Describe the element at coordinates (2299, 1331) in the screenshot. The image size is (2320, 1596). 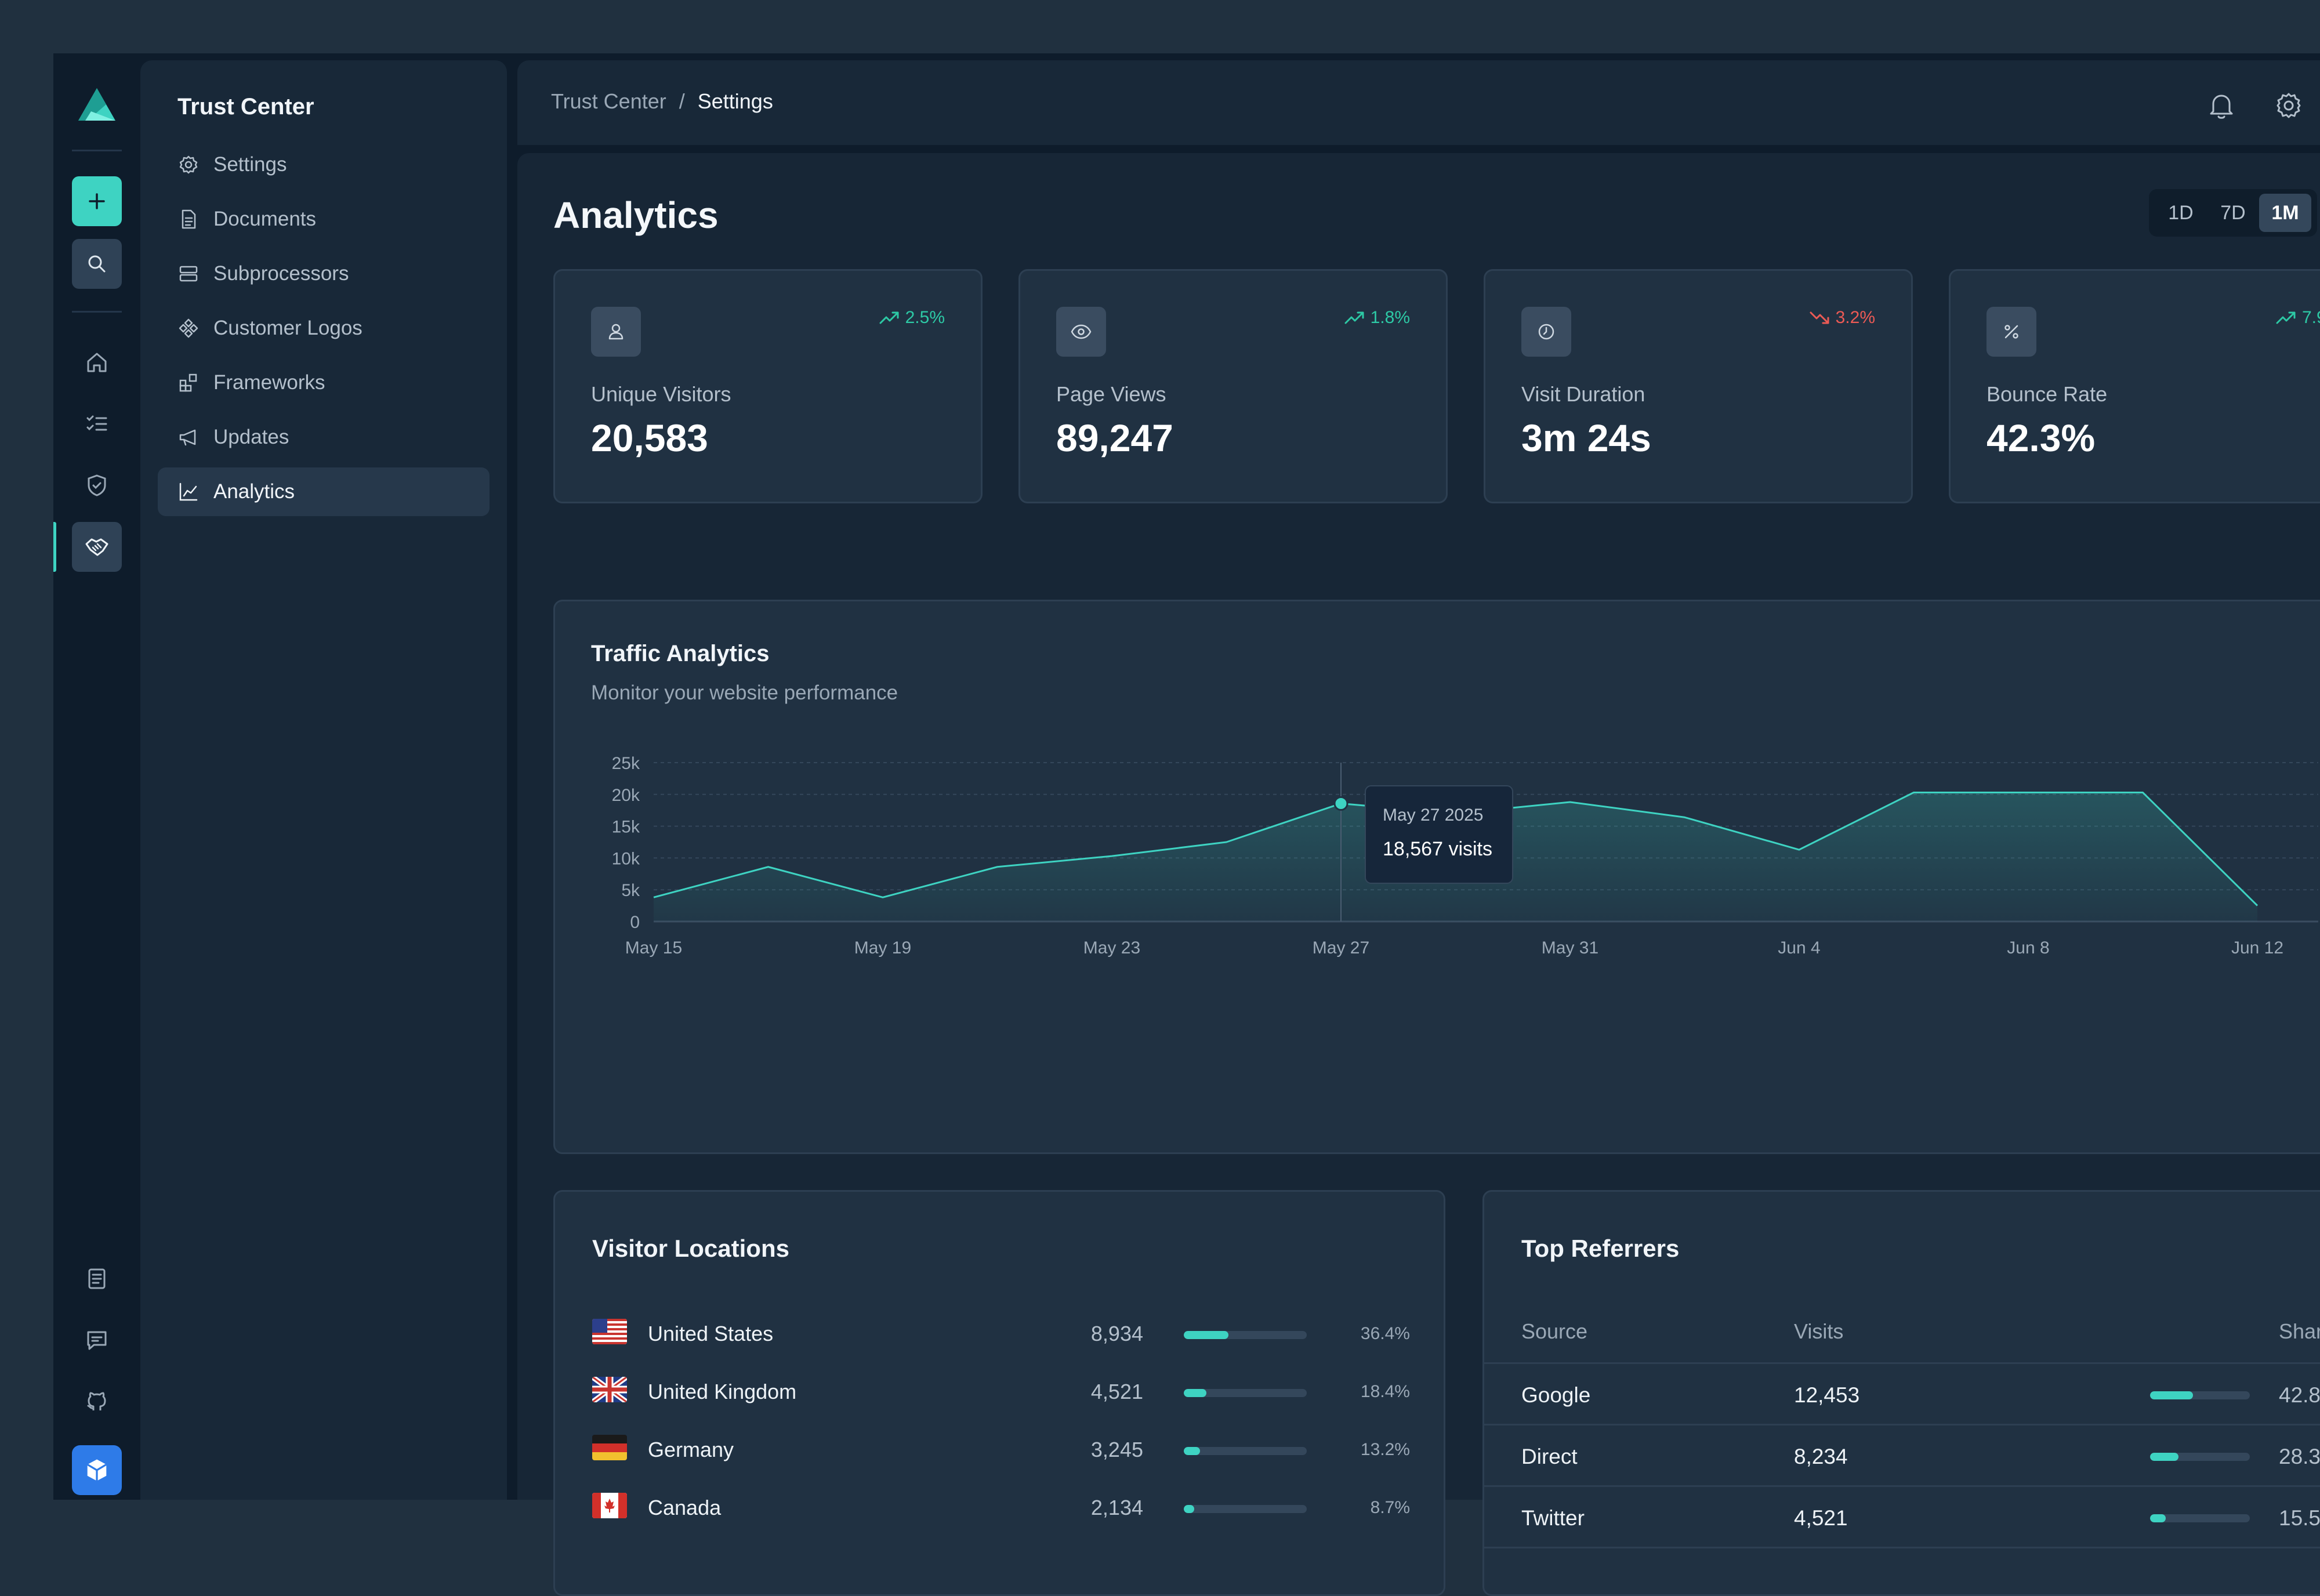
I see `column-header-share: Shar` at that location.